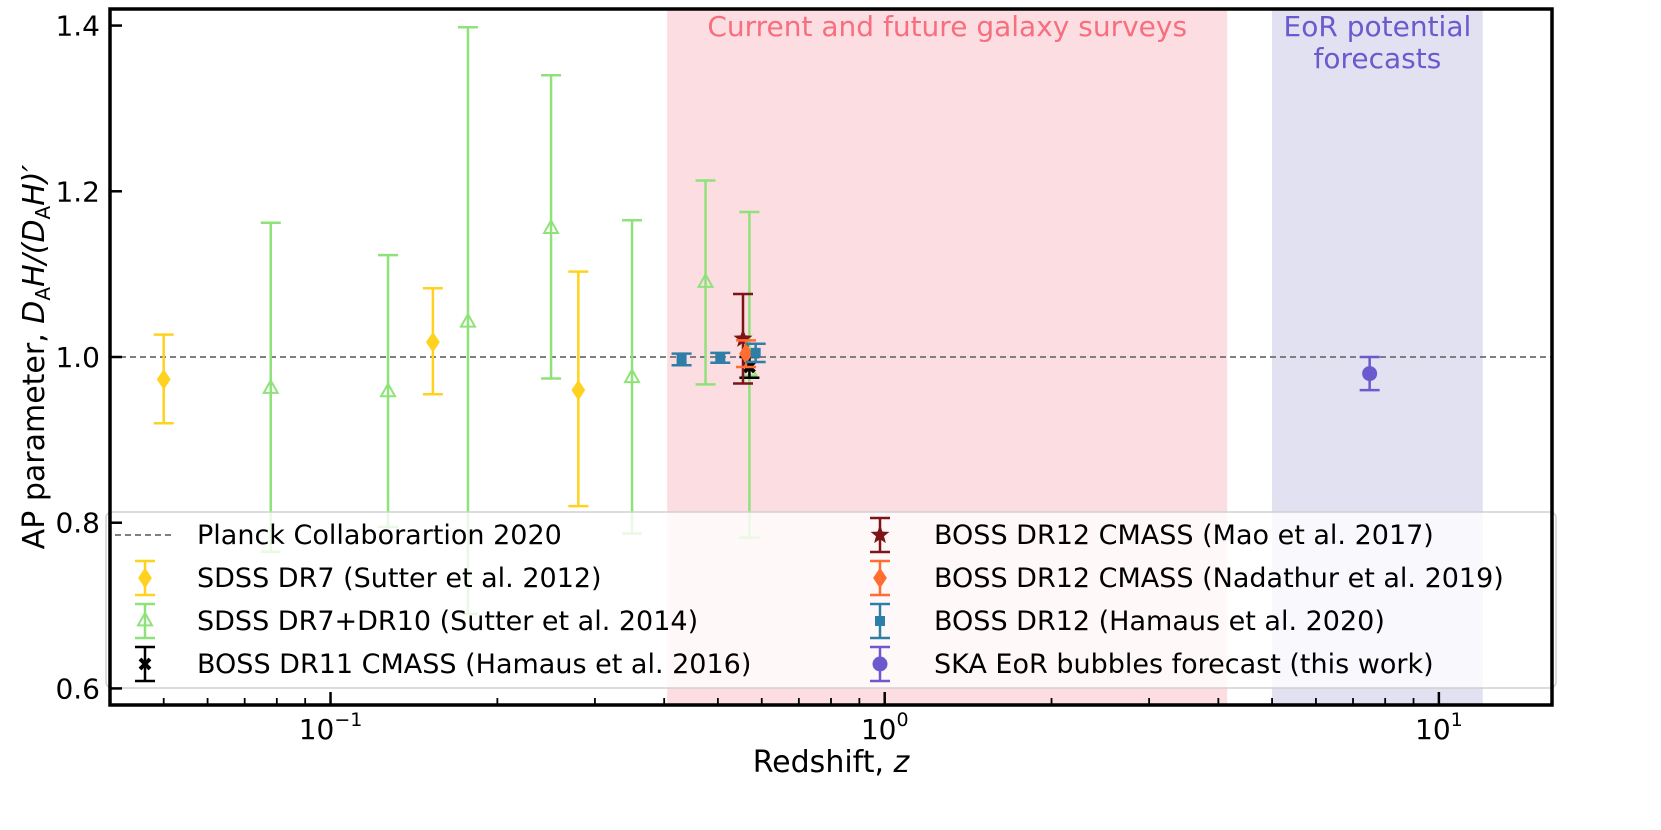  What do you see at coordinates (77, 191) in the screenshot?
I see `y-tick-label: 1.2` at bounding box center [77, 191].